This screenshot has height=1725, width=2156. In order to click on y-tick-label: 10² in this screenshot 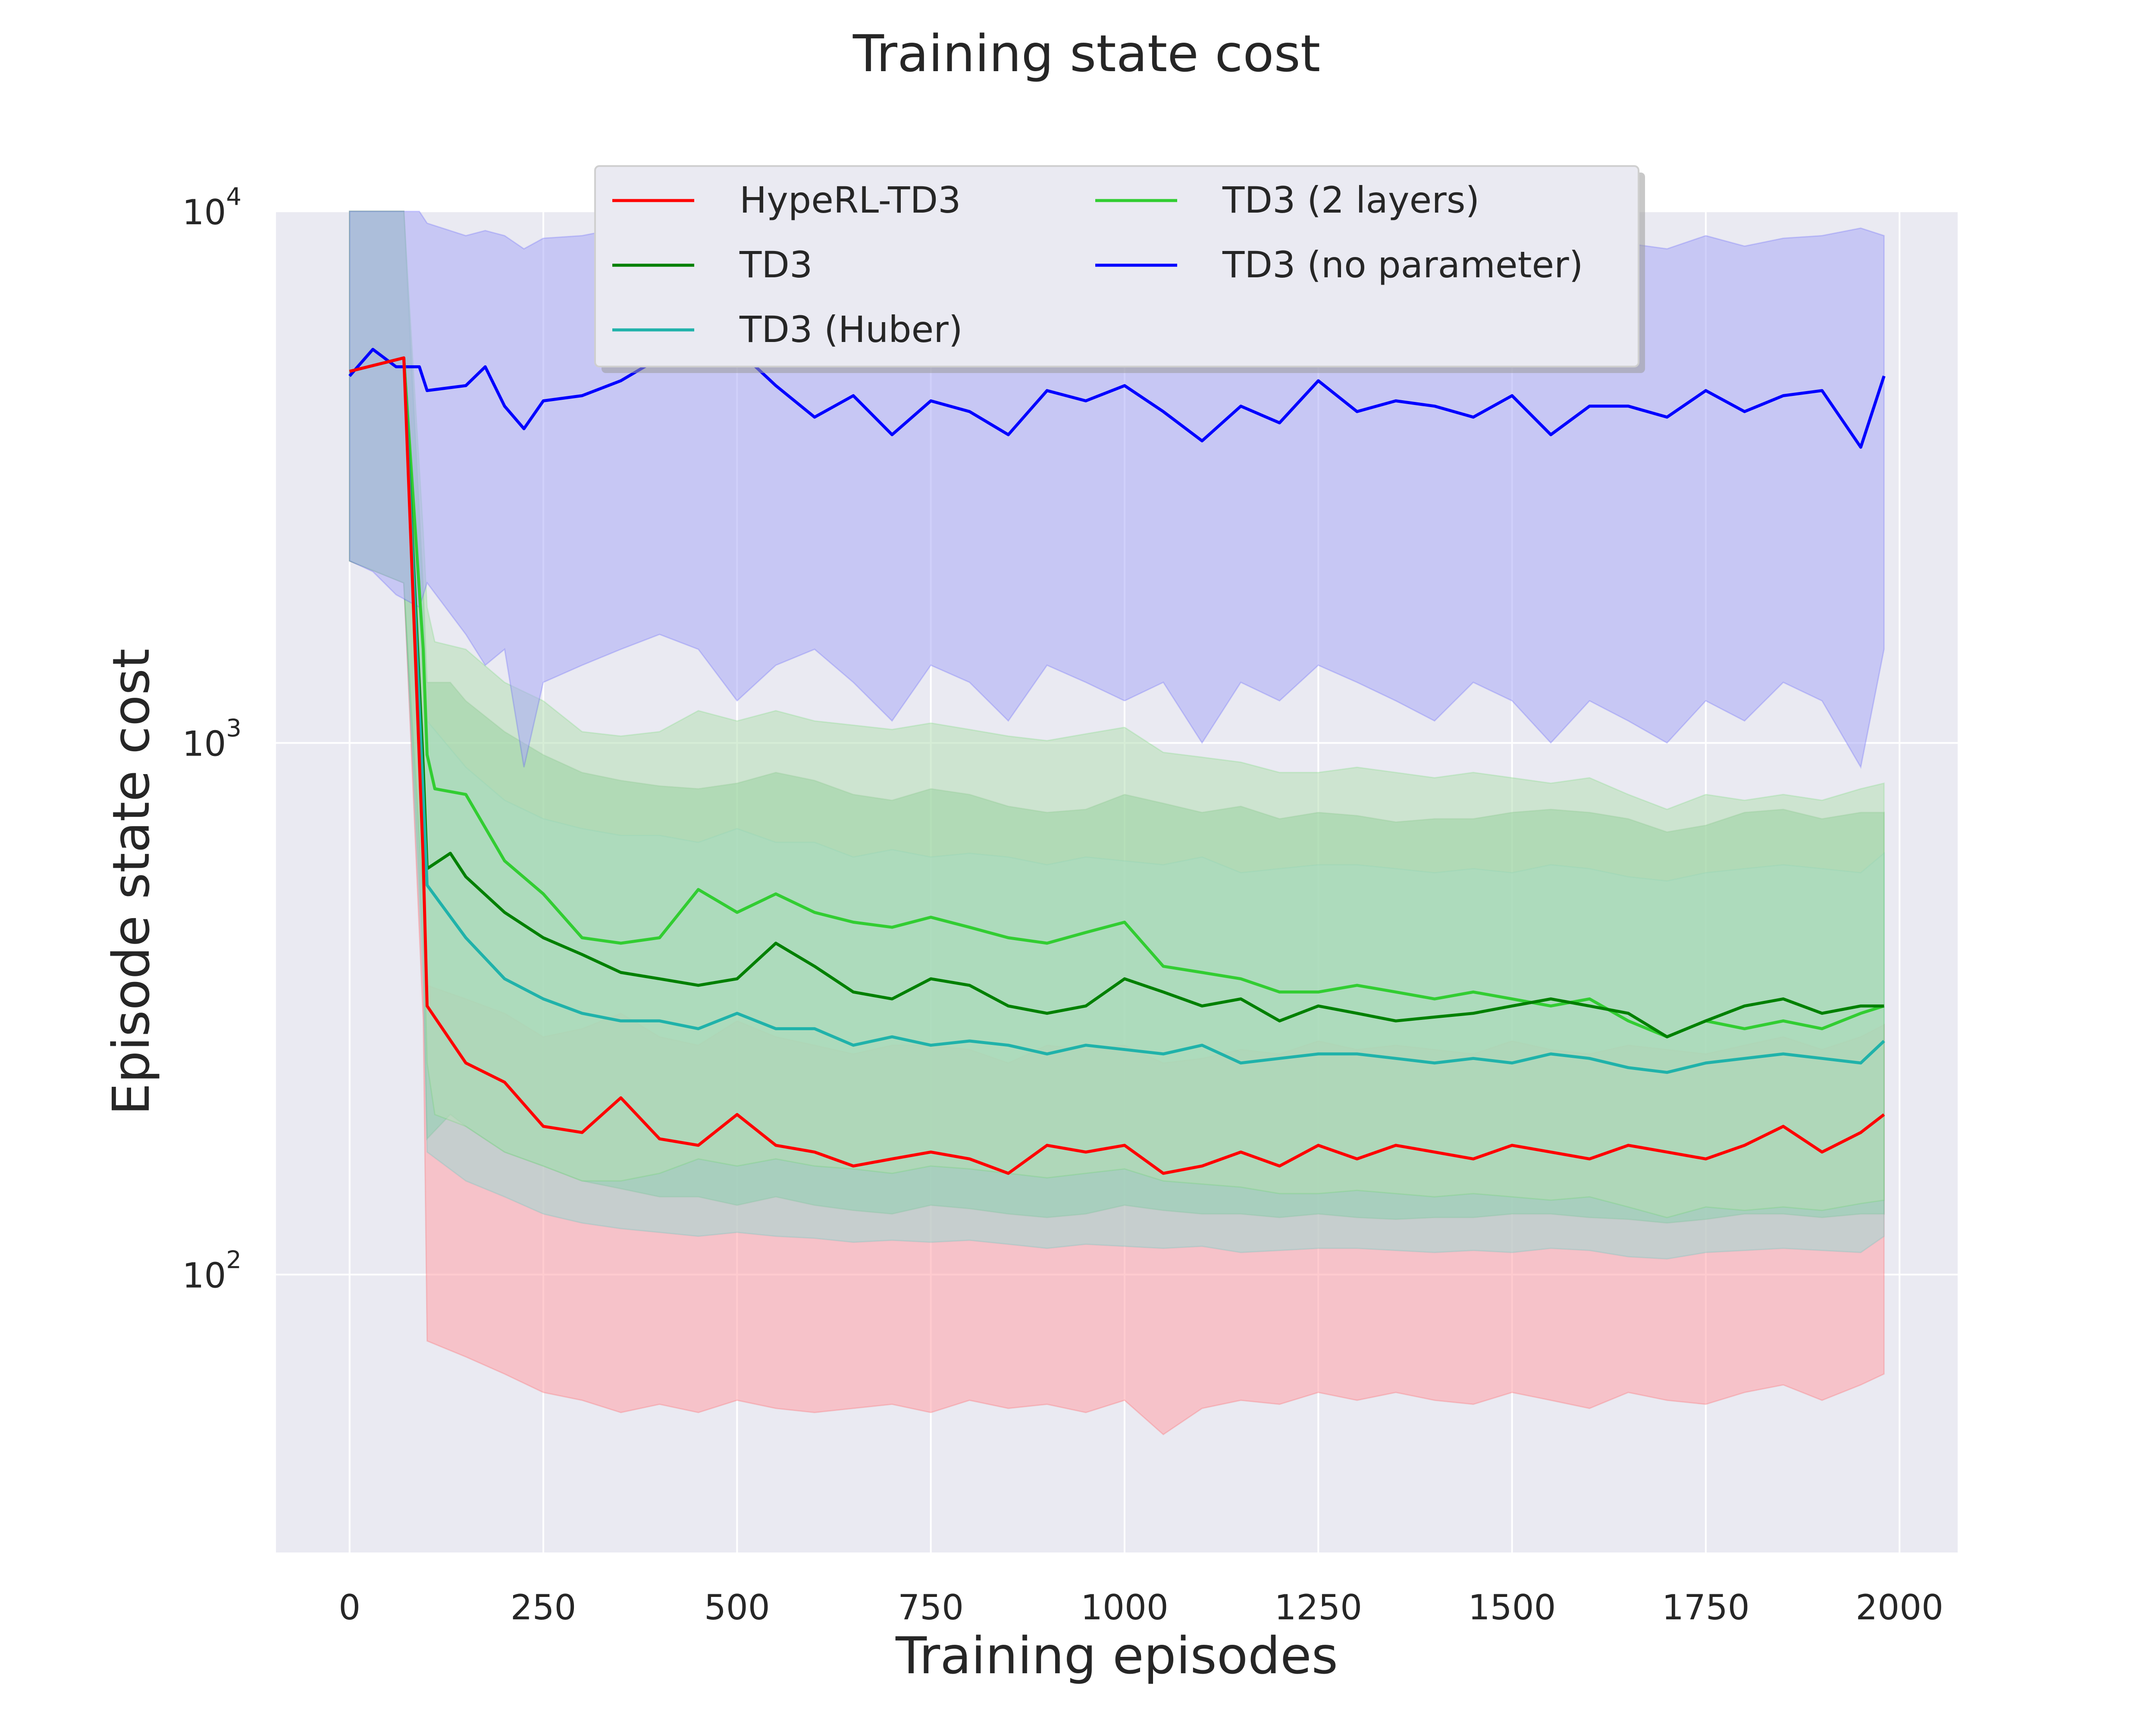, I will do `click(211, 1270)`.